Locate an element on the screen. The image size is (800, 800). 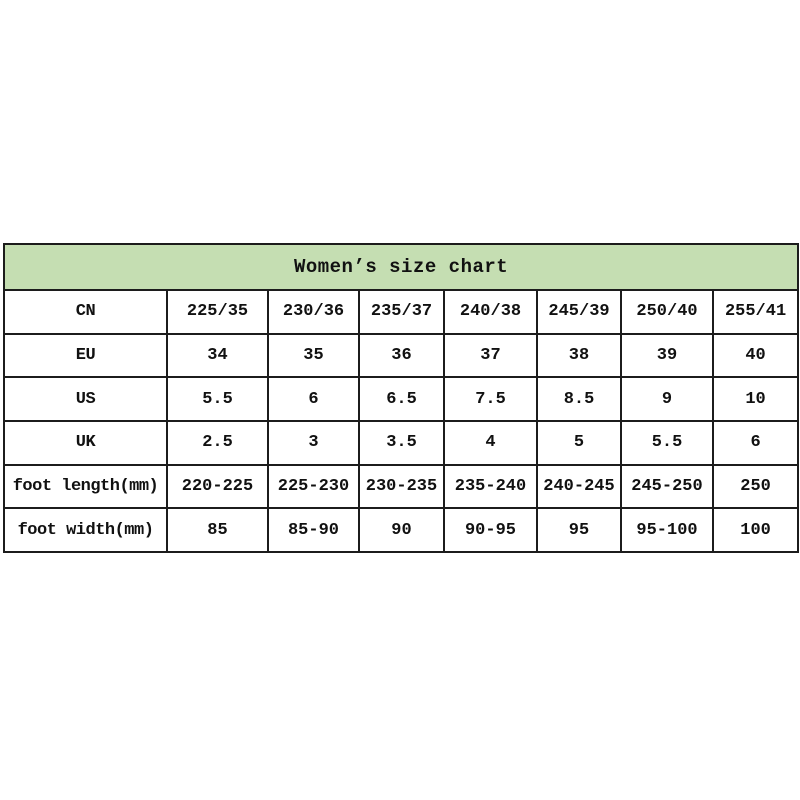
table-cell: 225/35 is located at coordinates (217, 312).